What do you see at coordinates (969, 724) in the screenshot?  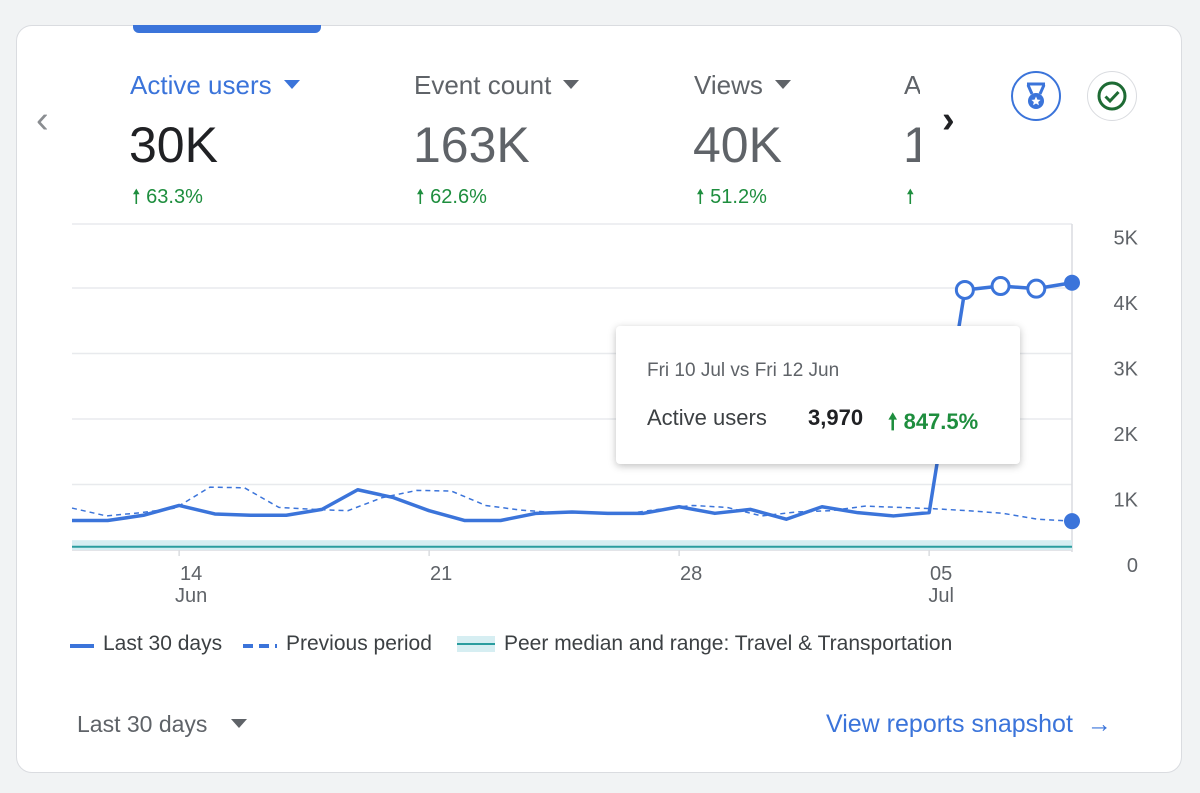 I see `view-reports-snapshot-link: View reports snapshot →` at bounding box center [969, 724].